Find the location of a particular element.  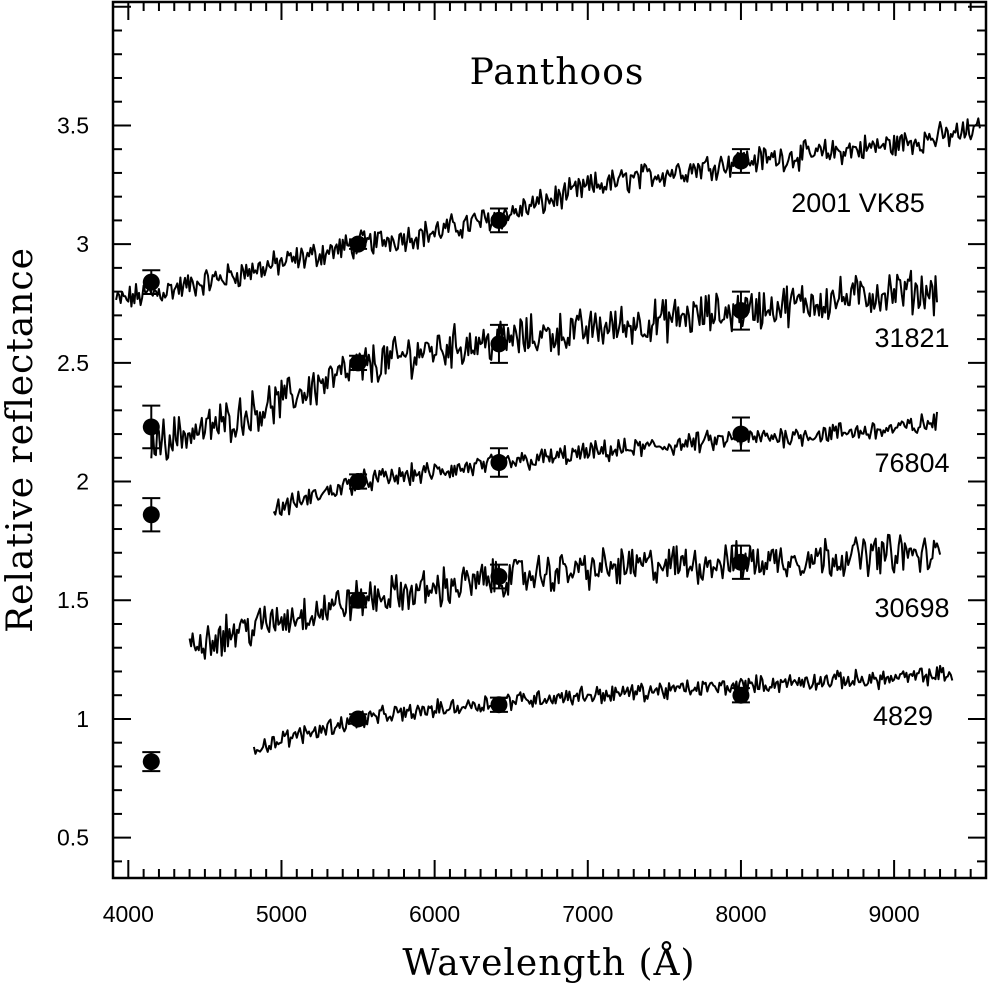

y-tick-label: 2.5 is located at coordinates (73, 363).